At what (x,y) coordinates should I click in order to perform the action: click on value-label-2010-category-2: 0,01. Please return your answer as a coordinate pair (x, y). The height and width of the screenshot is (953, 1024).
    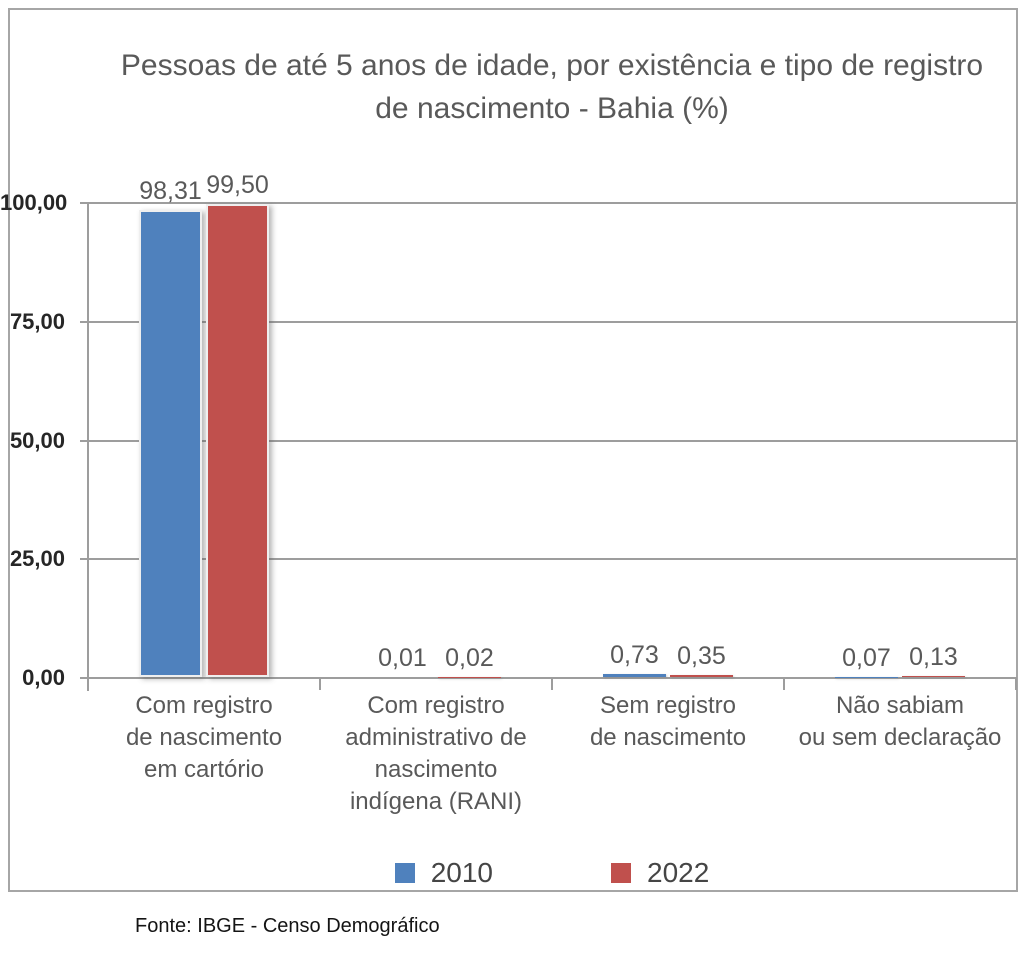
    Looking at the image, I should click on (402, 657).